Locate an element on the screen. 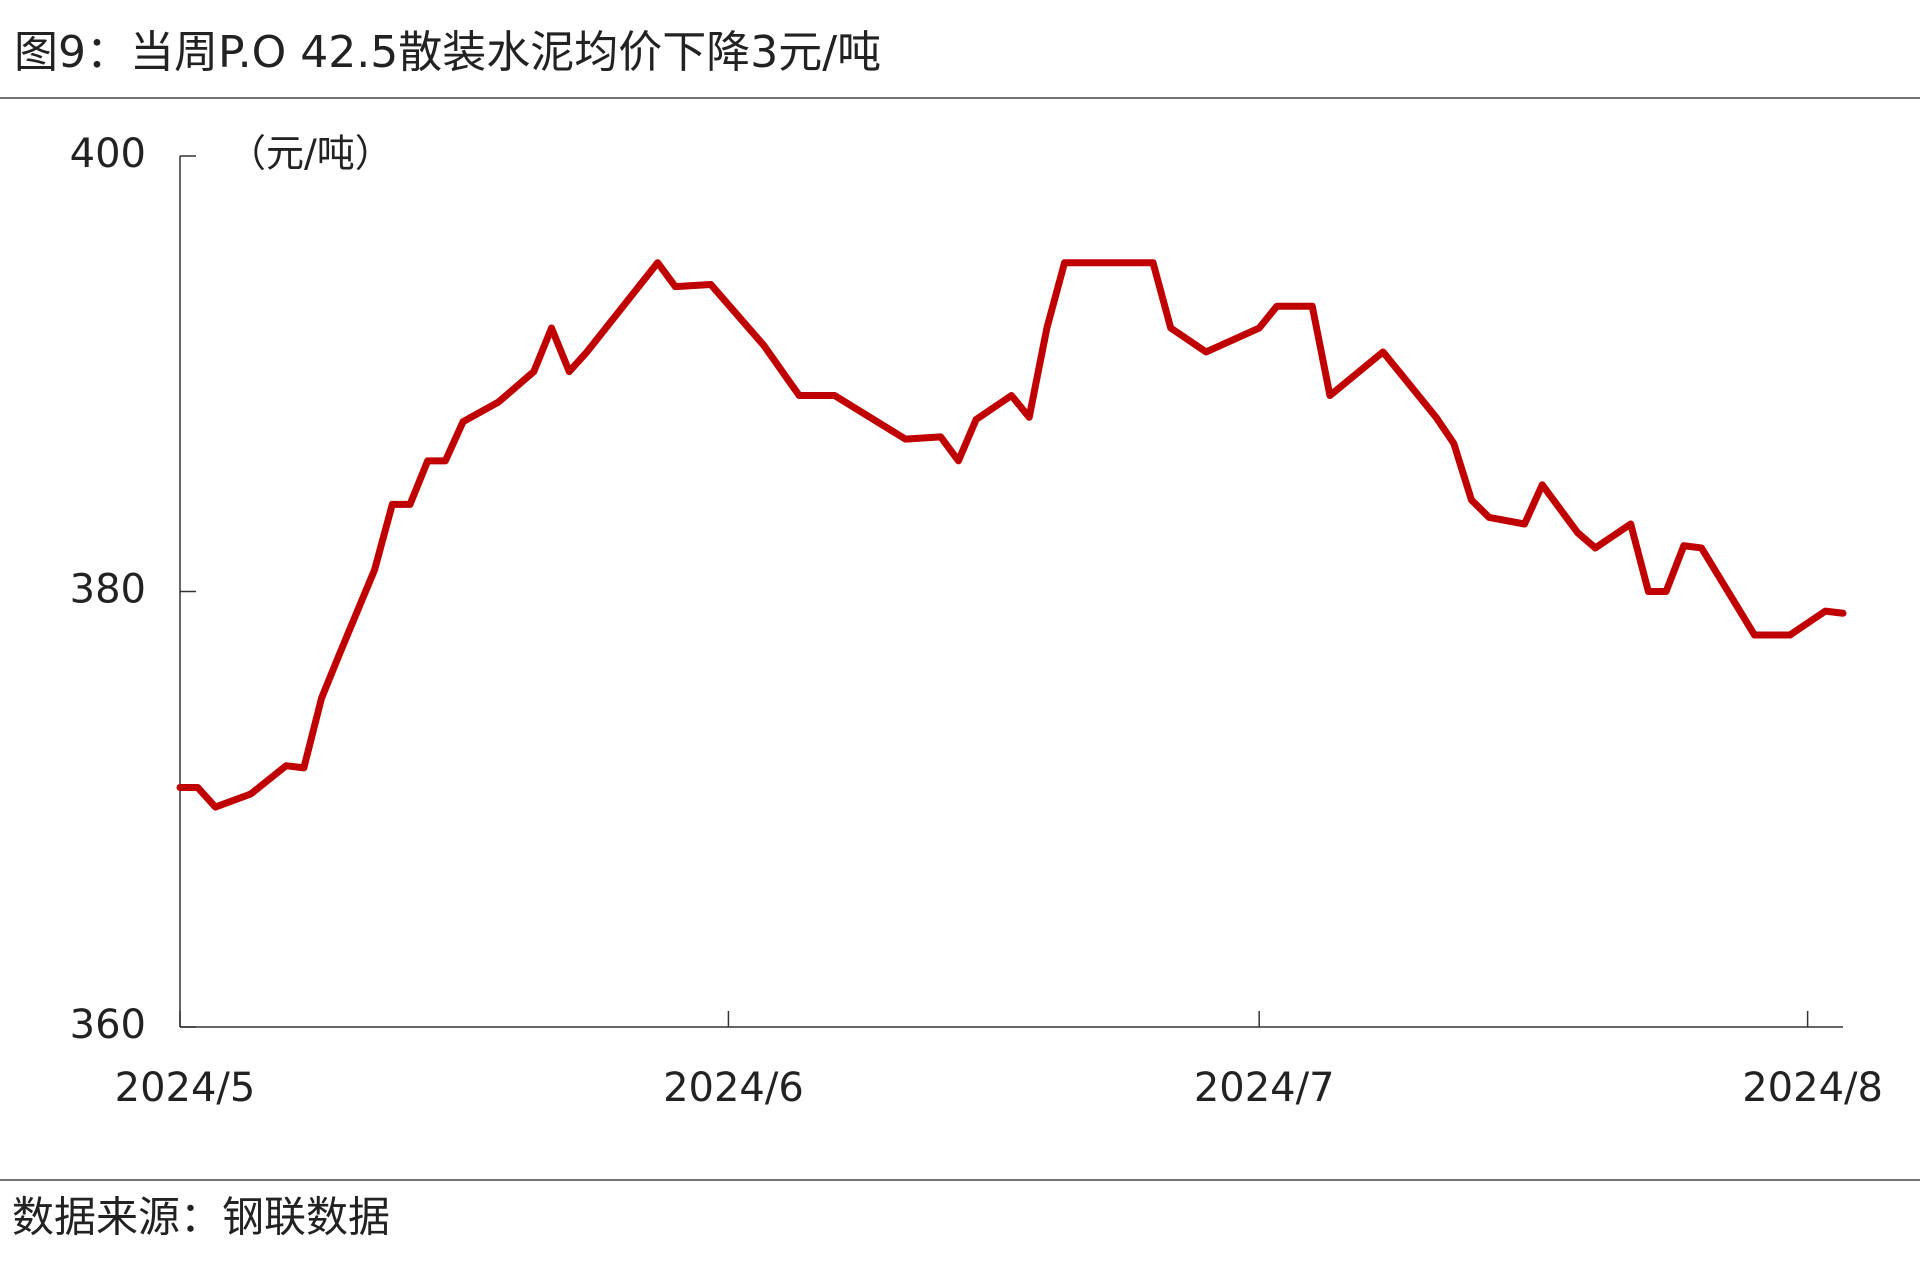 The image size is (1920, 1283). y-tick-label: 400 is located at coordinates (108, 154).